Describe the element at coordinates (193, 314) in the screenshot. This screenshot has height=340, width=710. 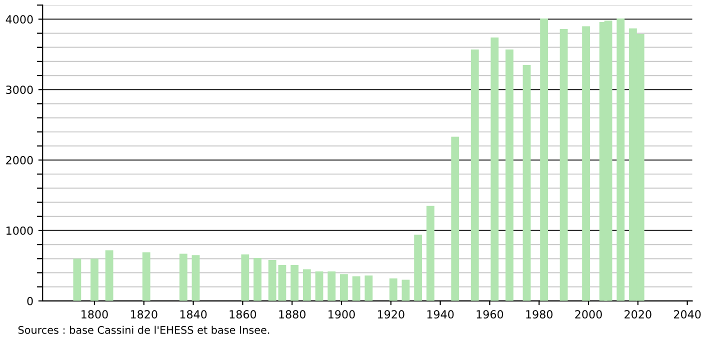
I see `x-tick-label: 1840` at that location.